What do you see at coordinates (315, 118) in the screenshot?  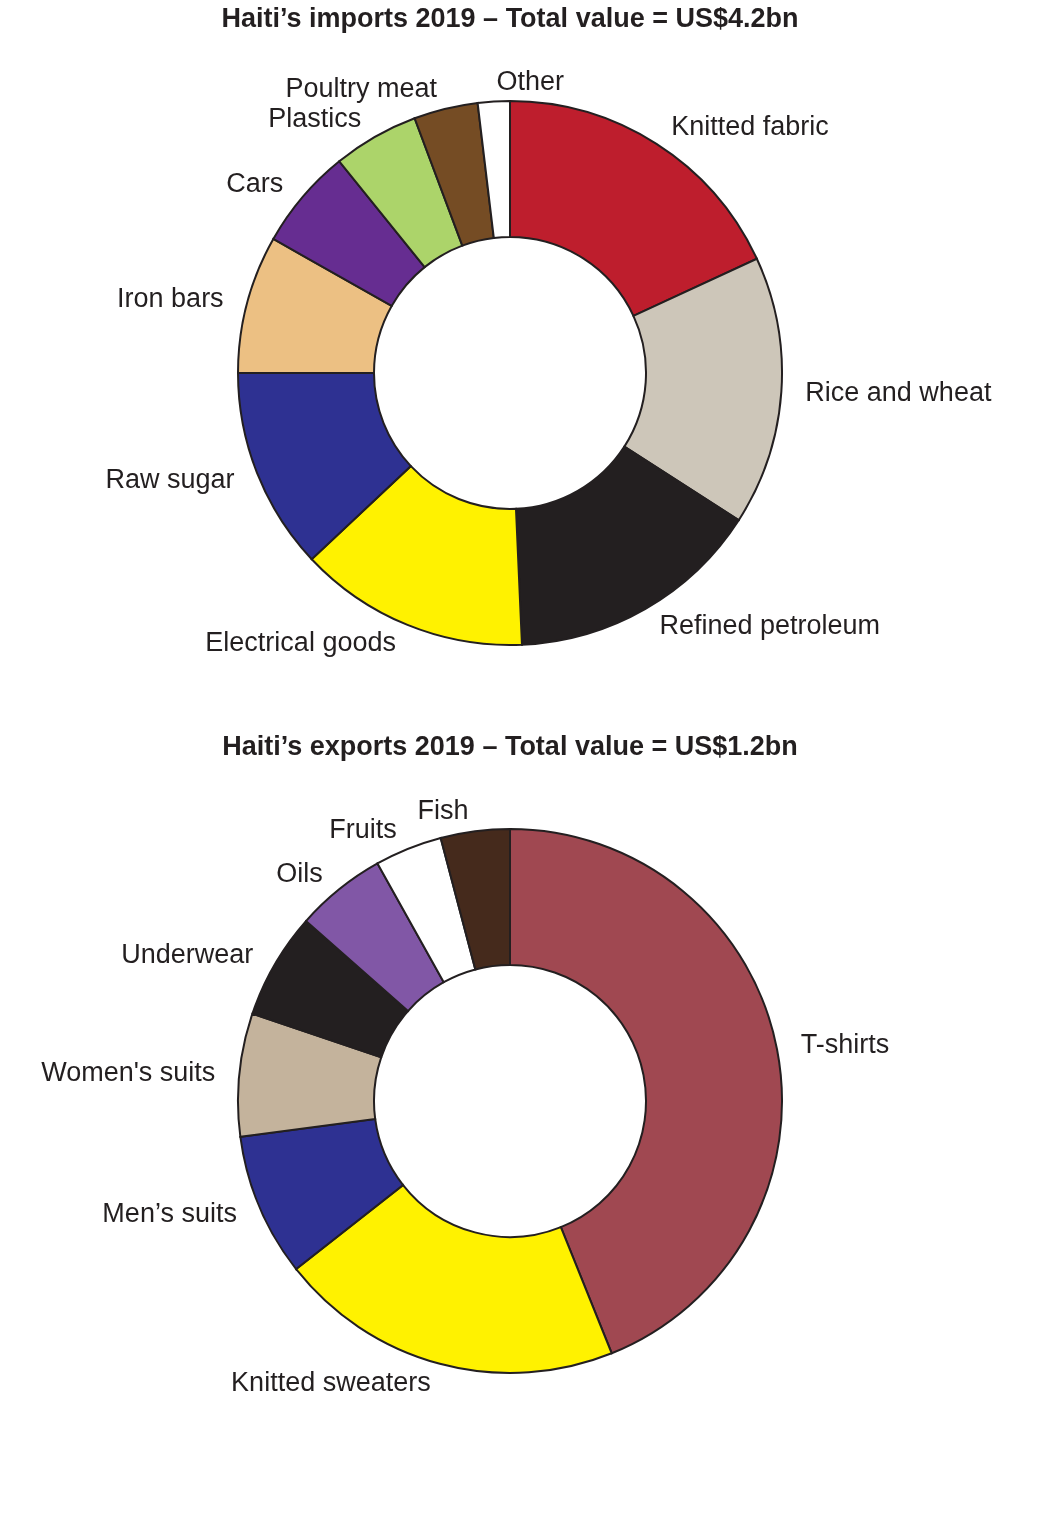 I see `slice-label: Plastics` at bounding box center [315, 118].